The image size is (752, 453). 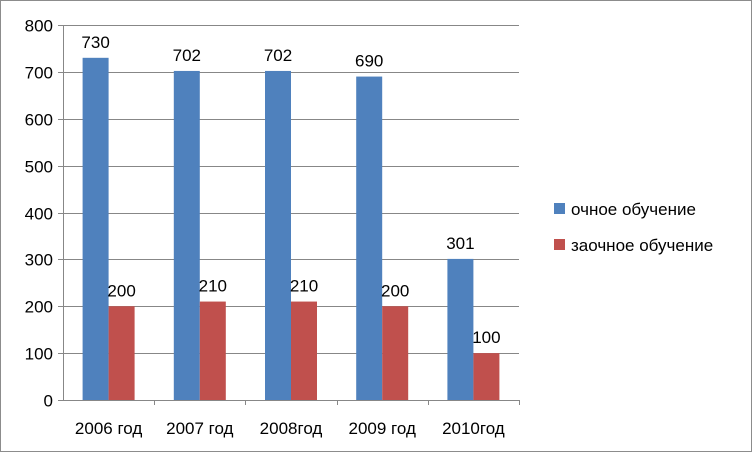 I want to click on x-tick-label: 2006 год, so click(x=108, y=428).